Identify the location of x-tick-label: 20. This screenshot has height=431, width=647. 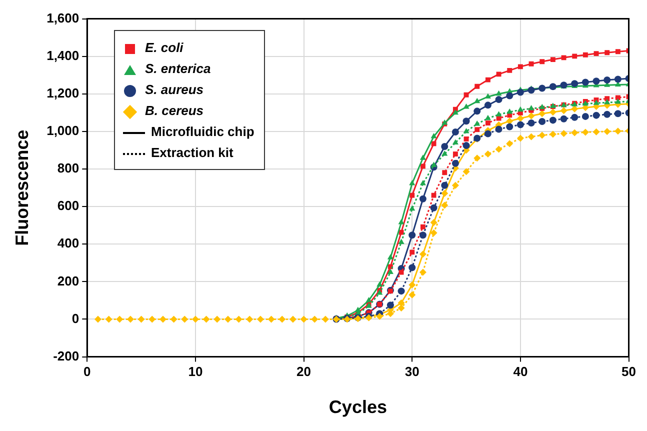
(304, 372).